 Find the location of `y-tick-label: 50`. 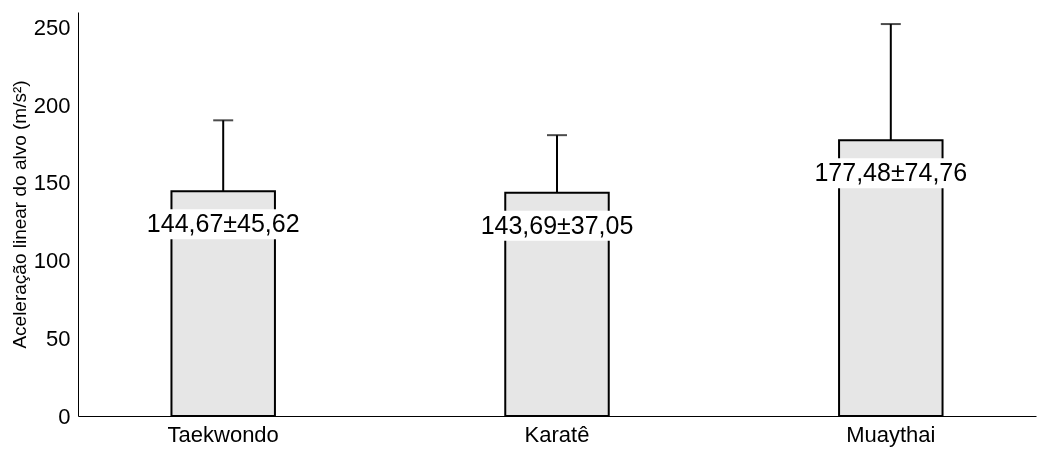

y-tick-label: 50 is located at coordinates (58, 338).